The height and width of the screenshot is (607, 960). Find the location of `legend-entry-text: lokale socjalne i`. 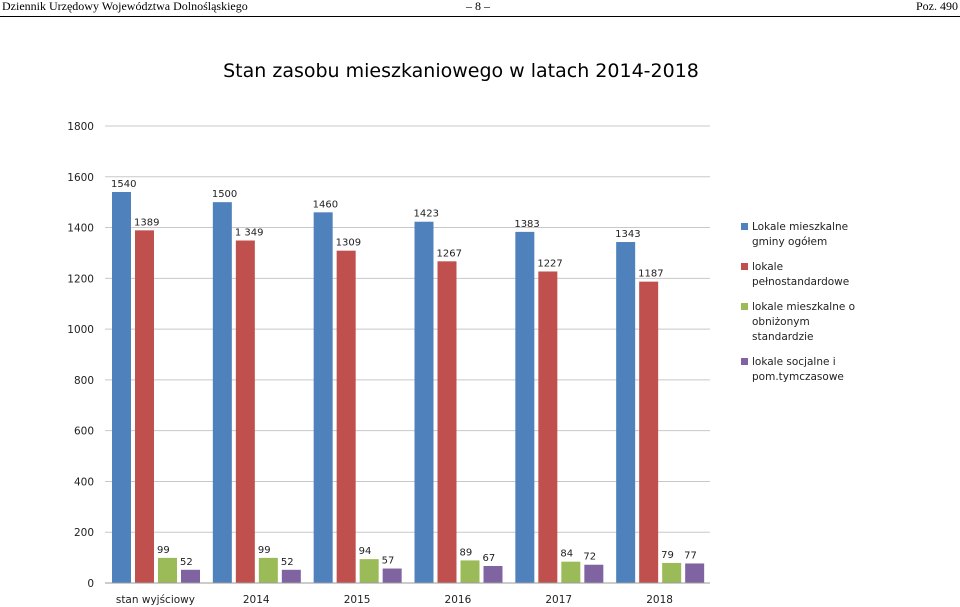

legend-entry-text: lokale socjalne i is located at coordinates (794, 362).